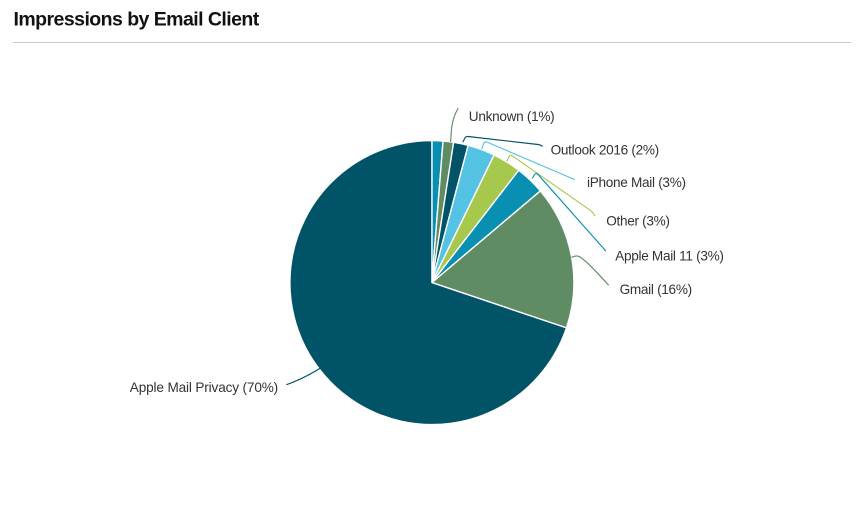 The width and height of the screenshot is (857, 528). What do you see at coordinates (204, 387) in the screenshot?
I see `svg-text: Apple Mail Privacy (70%)` at bounding box center [204, 387].